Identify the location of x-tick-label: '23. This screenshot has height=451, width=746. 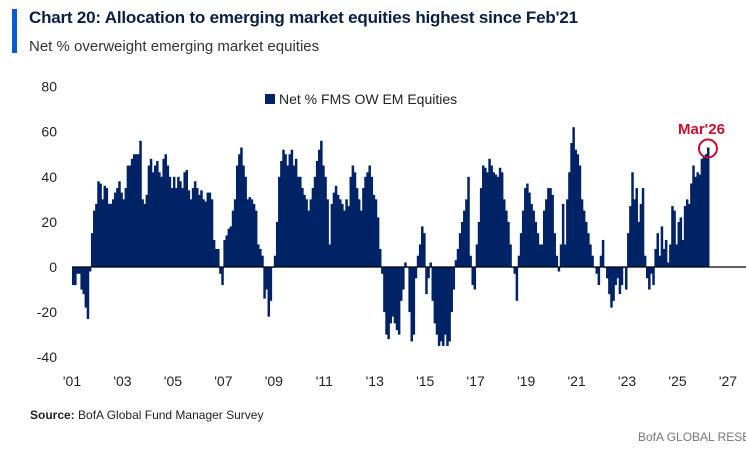
(627, 381).